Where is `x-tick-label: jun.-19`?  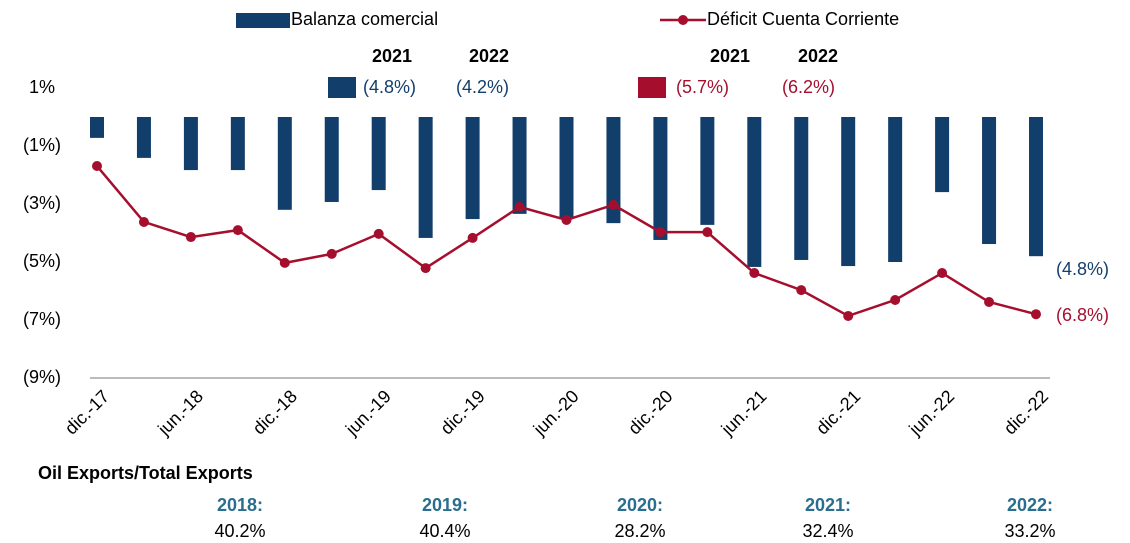 x-tick-label: jun.-19 is located at coordinates (368, 413).